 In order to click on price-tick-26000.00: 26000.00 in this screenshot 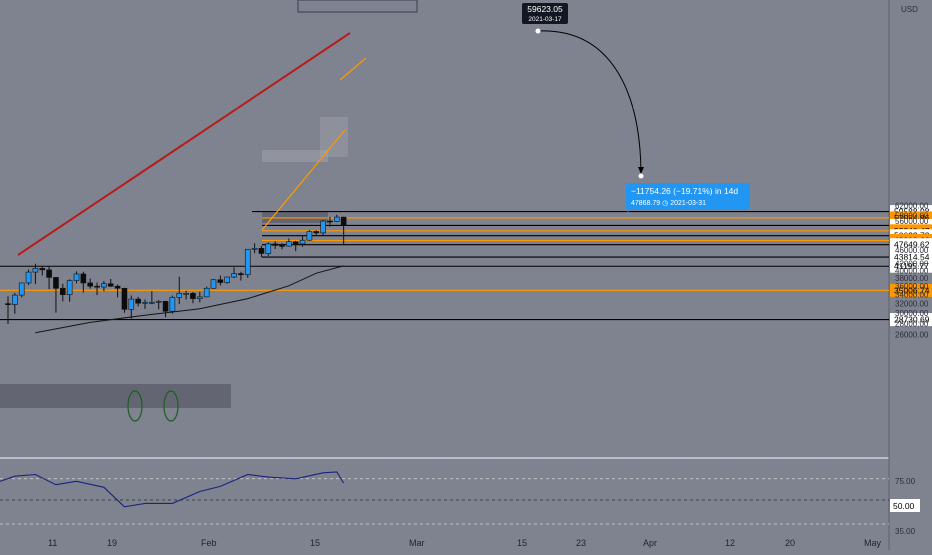, I will do `click(912, 334)`.